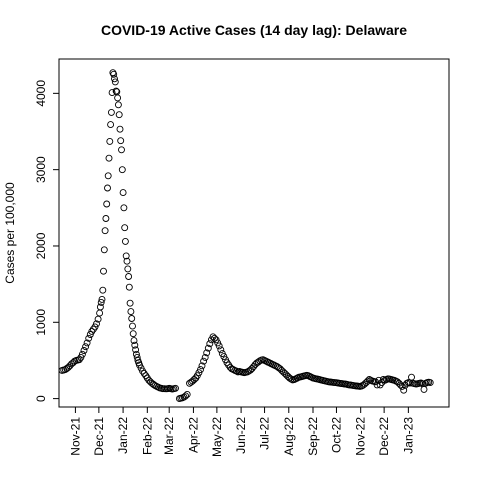  I want to click on x-tick-label: Feb-22, so click(147, 436).